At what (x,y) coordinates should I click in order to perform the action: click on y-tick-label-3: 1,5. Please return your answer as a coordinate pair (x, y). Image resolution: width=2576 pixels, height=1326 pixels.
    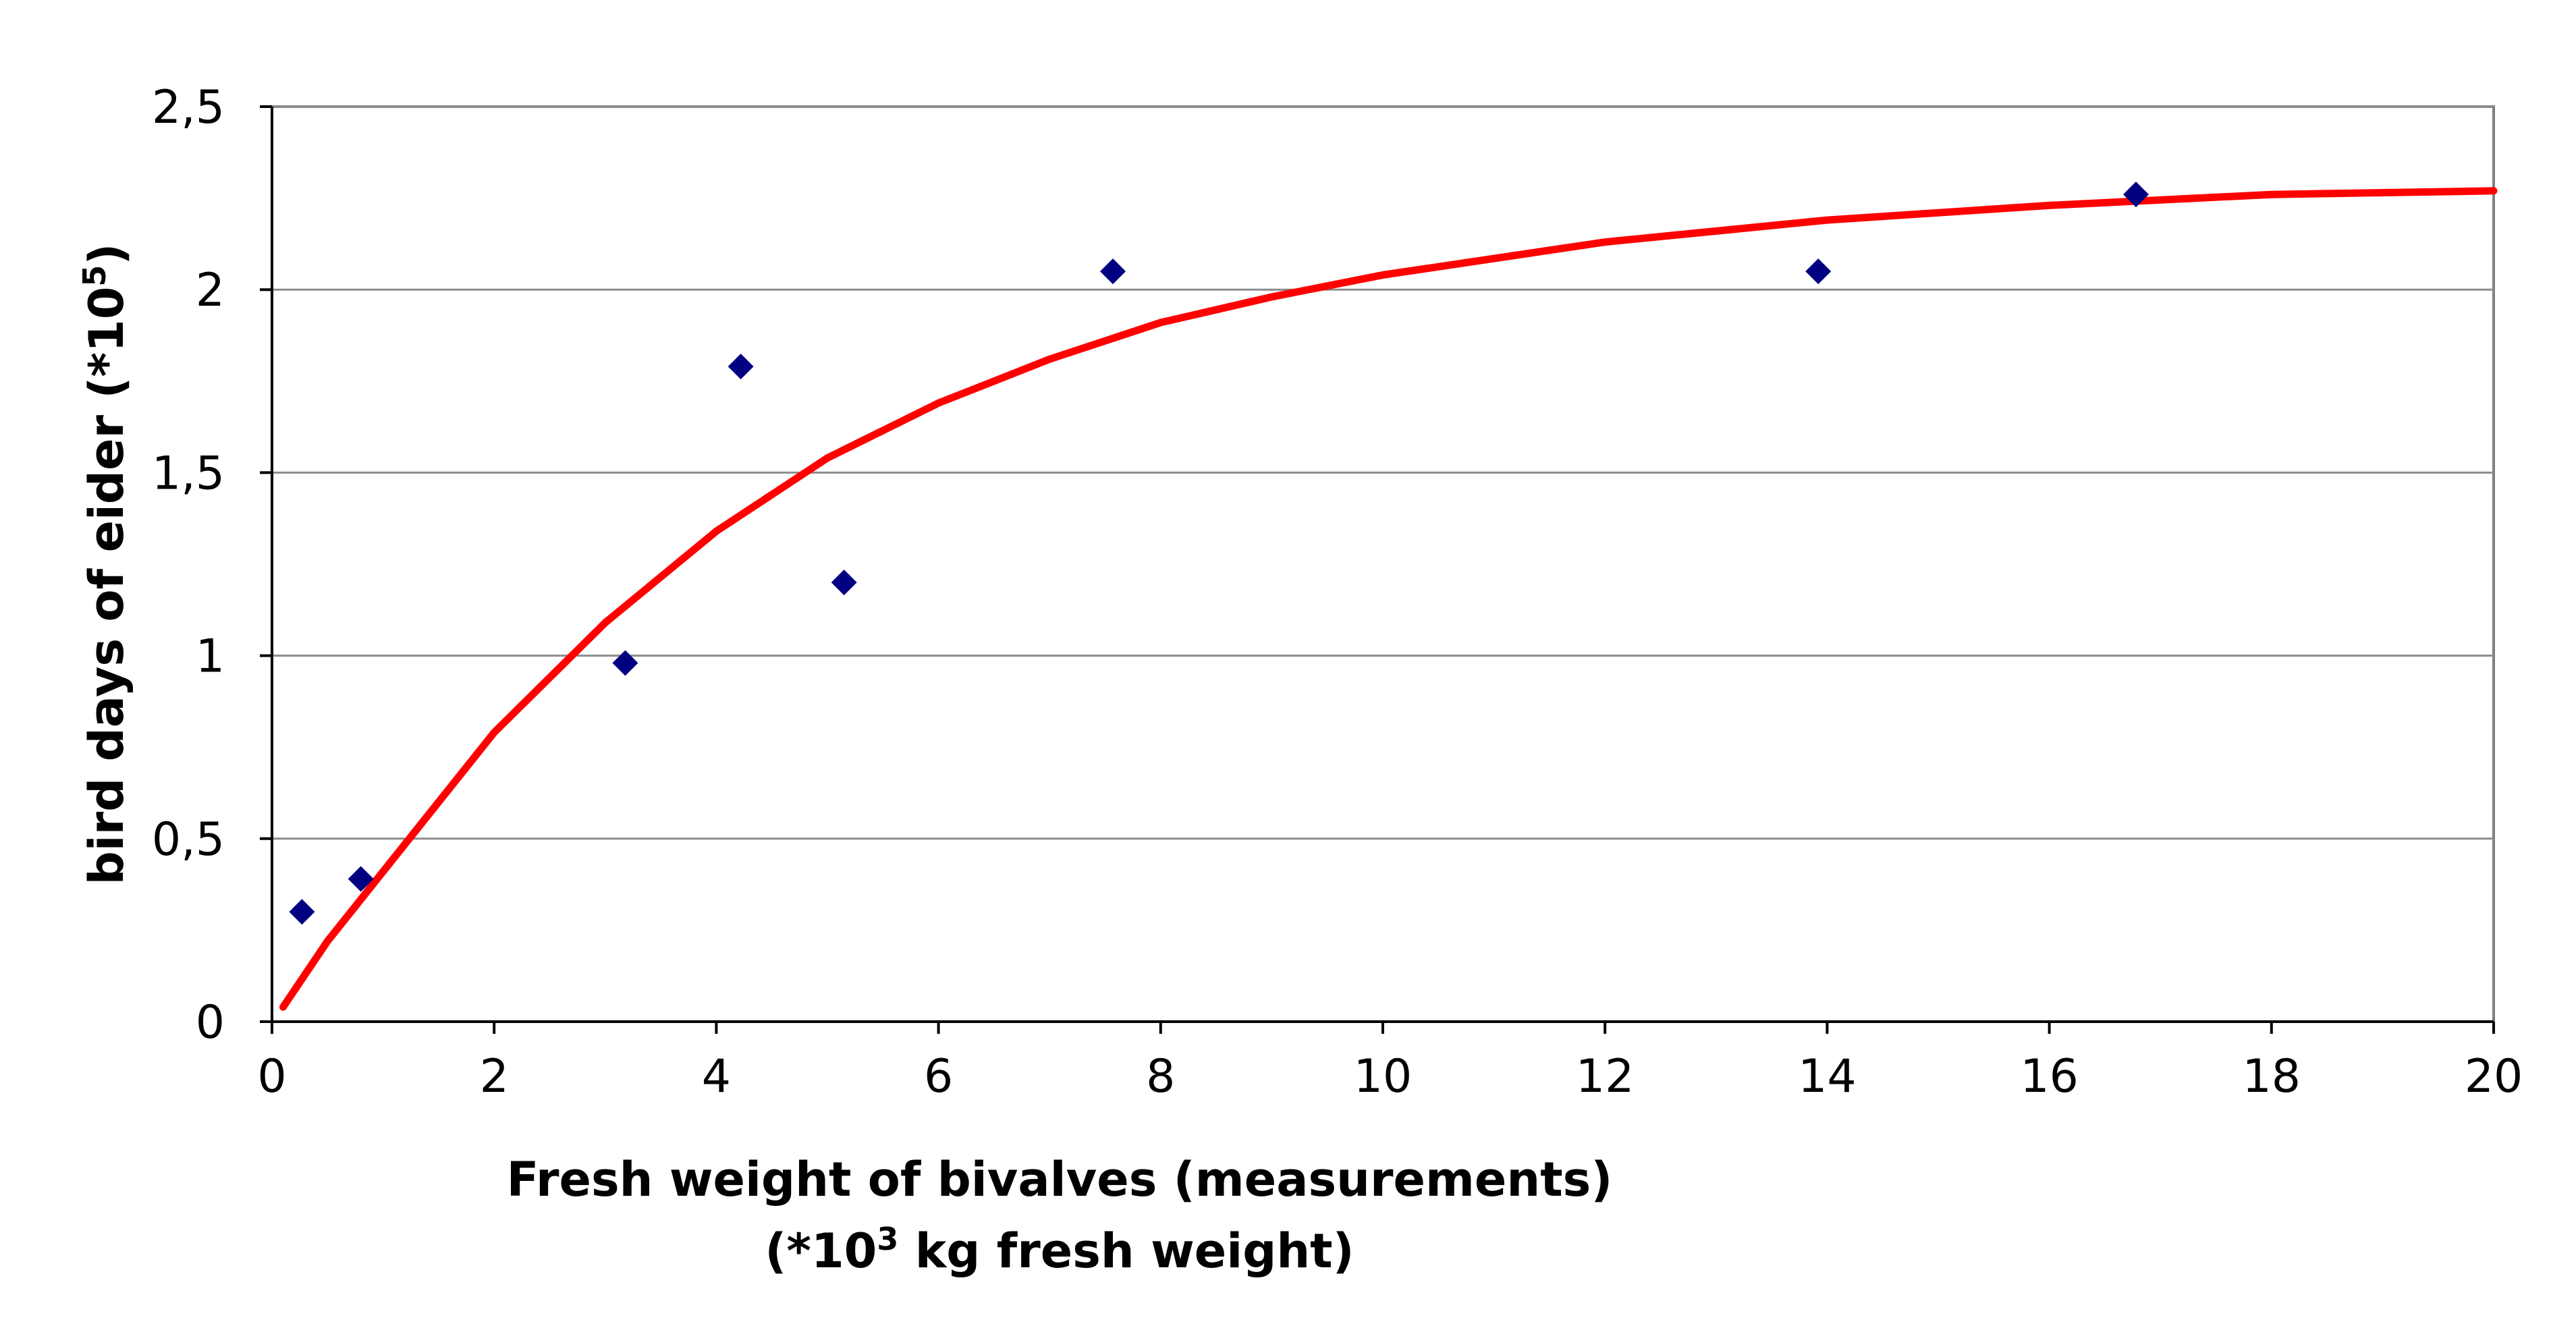
    Looking at the image, I should click on (188, 474).